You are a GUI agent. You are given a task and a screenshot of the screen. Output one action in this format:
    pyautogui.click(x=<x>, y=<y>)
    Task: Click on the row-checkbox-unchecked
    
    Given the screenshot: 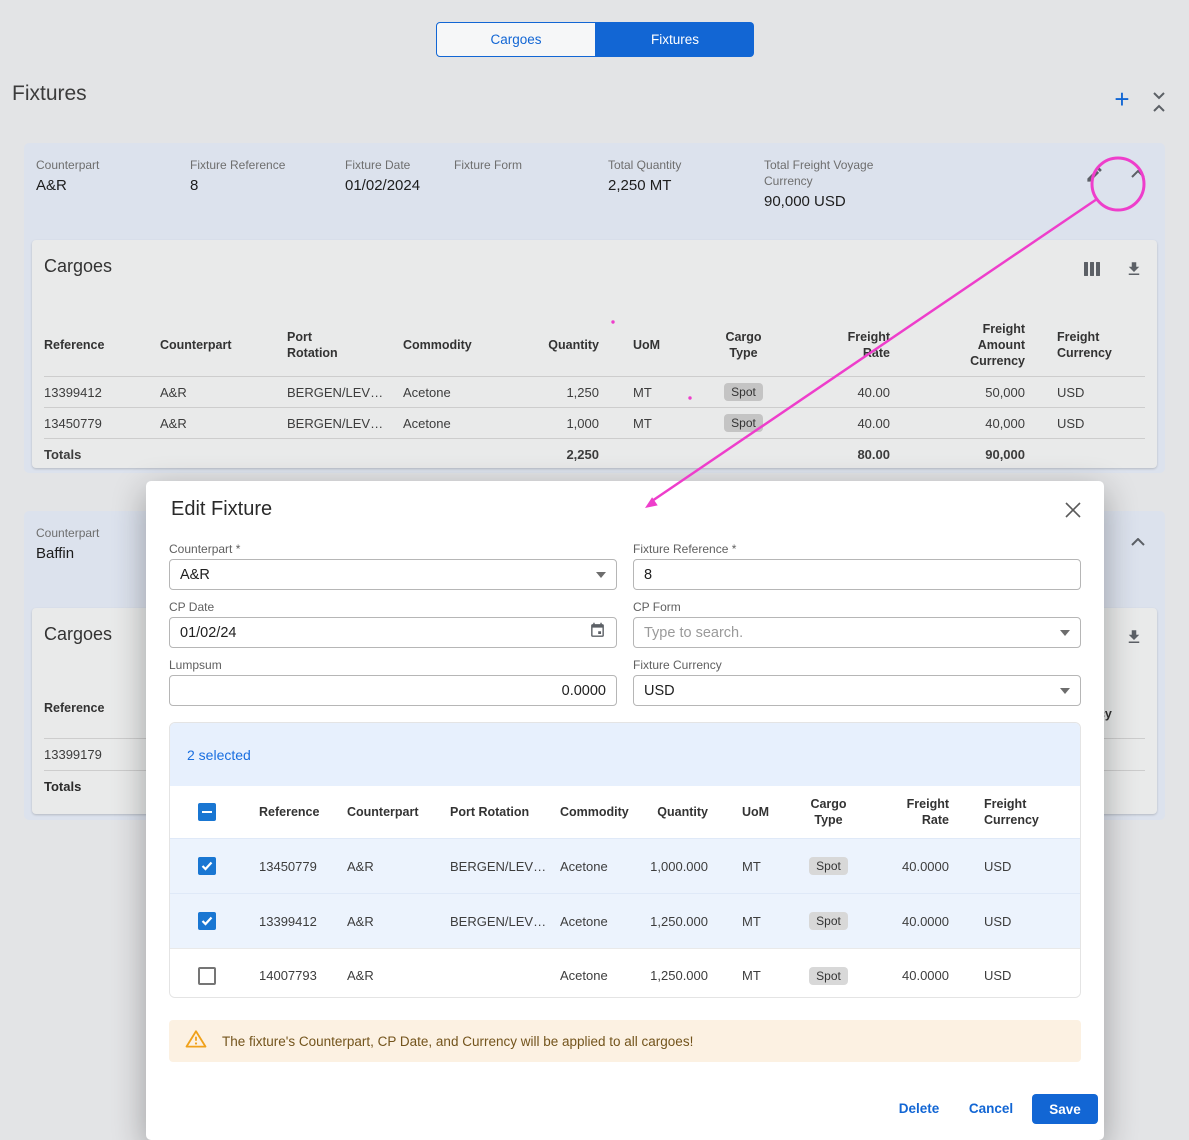 What is the action you would take?
    pyautogui.click(x=207, y=975)
    